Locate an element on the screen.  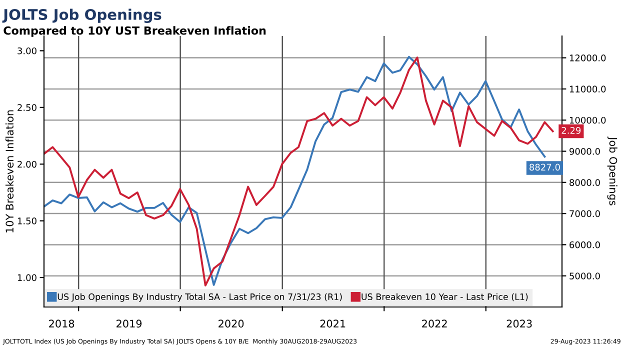
y2-tick-label: 6000.0 is located at coordinates (585, 244).